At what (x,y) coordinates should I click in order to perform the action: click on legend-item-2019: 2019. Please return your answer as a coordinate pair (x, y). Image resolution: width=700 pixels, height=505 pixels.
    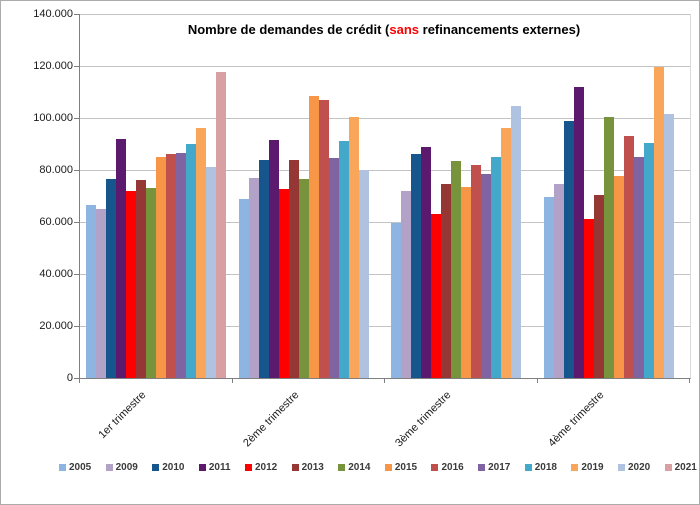
    Looking at the image, I should click on (587, 467).